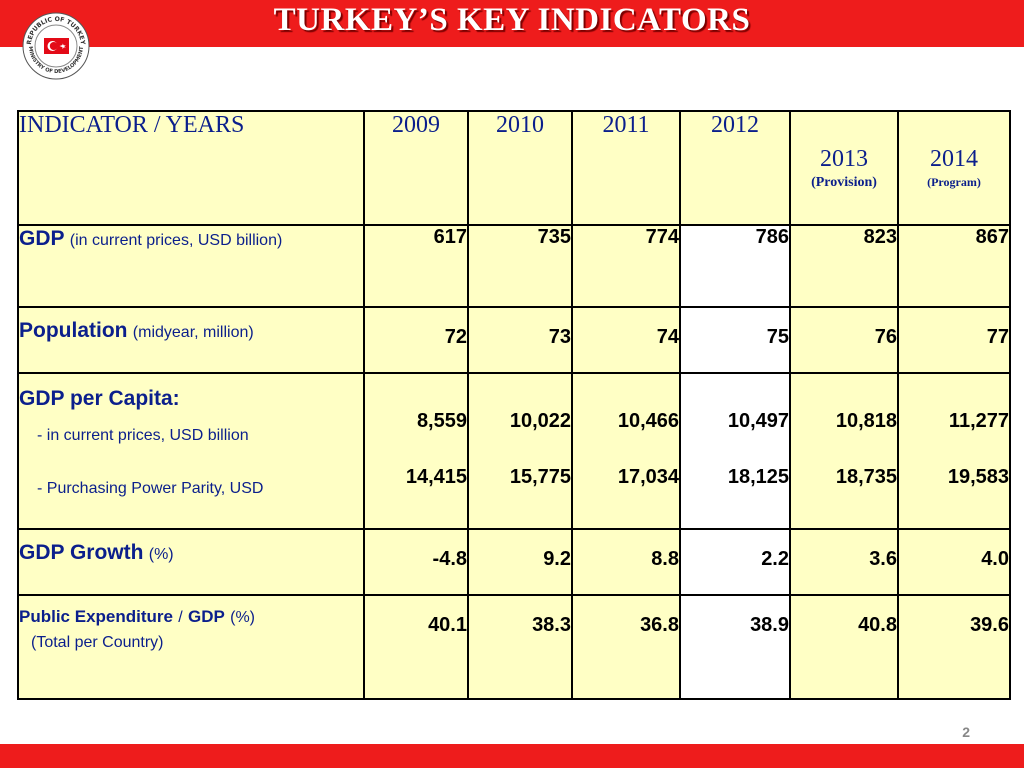 The height and width of the screenshot is (768, 1024). I want to click on table-cell: 40.8, so click(844, 647).